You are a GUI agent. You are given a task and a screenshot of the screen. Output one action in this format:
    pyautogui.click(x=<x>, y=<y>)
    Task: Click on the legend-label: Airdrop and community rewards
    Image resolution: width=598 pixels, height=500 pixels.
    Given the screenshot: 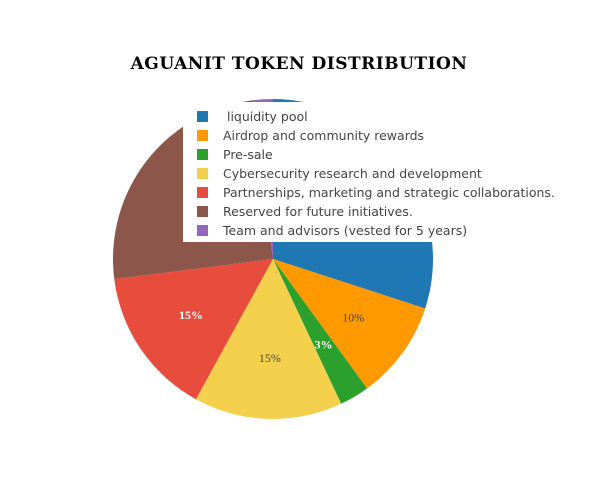 What is the action you would take?
    pyautogui.click(x=324, y=135)
    